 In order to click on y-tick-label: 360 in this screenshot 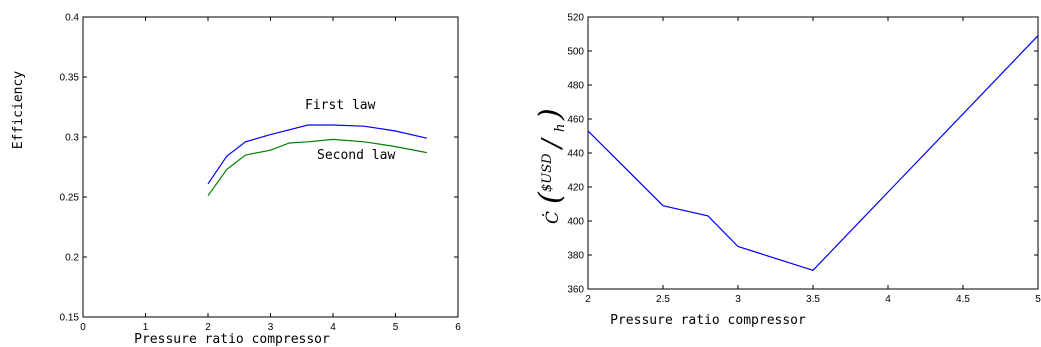, I will do `click(575, 290)`.